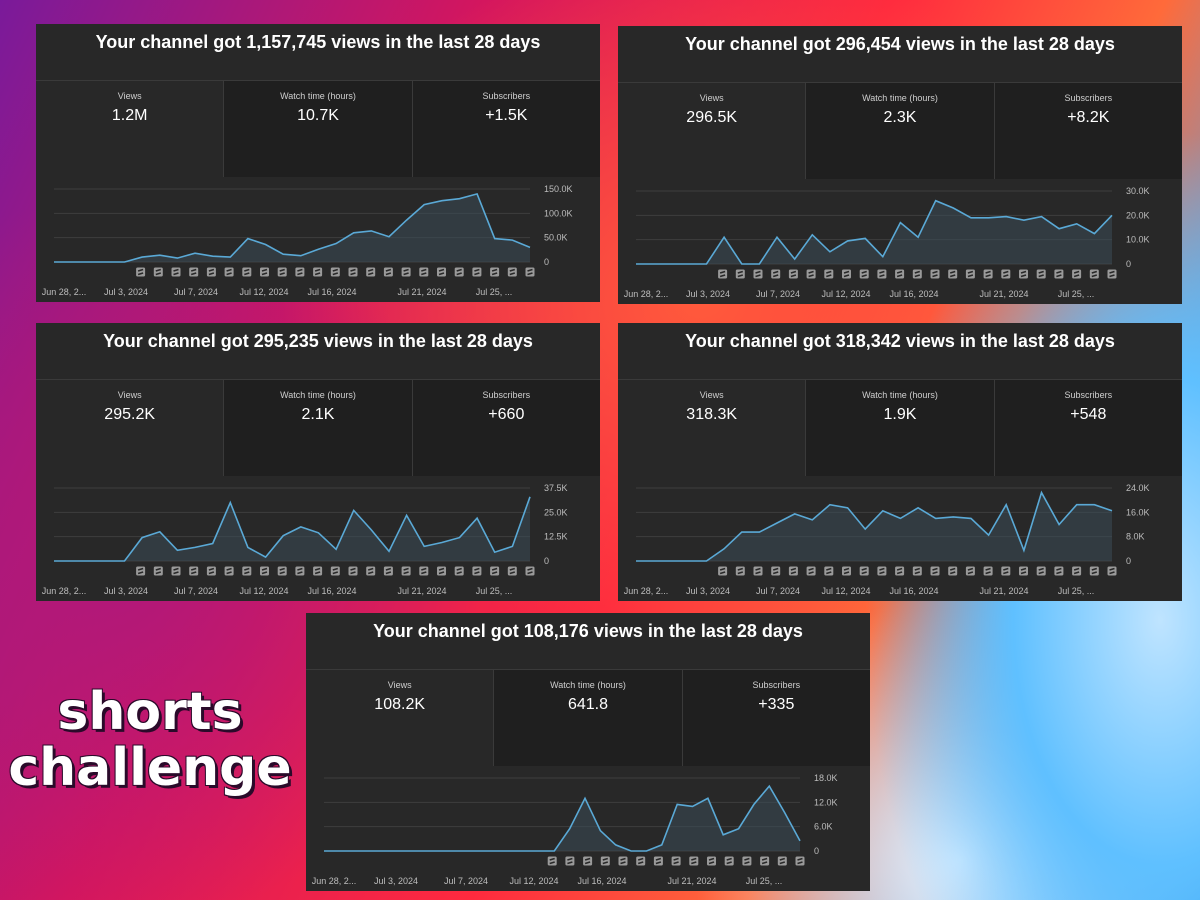 Image resolution: width=1200 pixels, height=900 pixels. Describe the element at coordinates (556, 238) in the screenshot. I see `y-tick-label: 50.0K` at that location.